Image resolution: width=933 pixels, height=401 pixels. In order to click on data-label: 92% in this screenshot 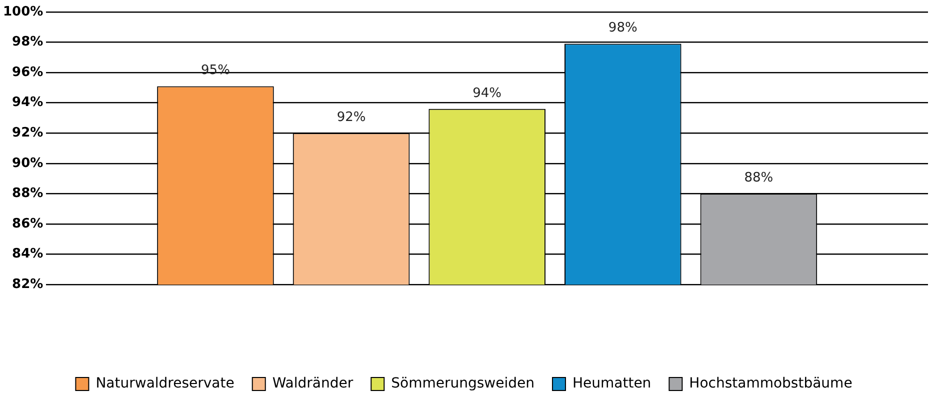, I will do `click(351, 118)`.